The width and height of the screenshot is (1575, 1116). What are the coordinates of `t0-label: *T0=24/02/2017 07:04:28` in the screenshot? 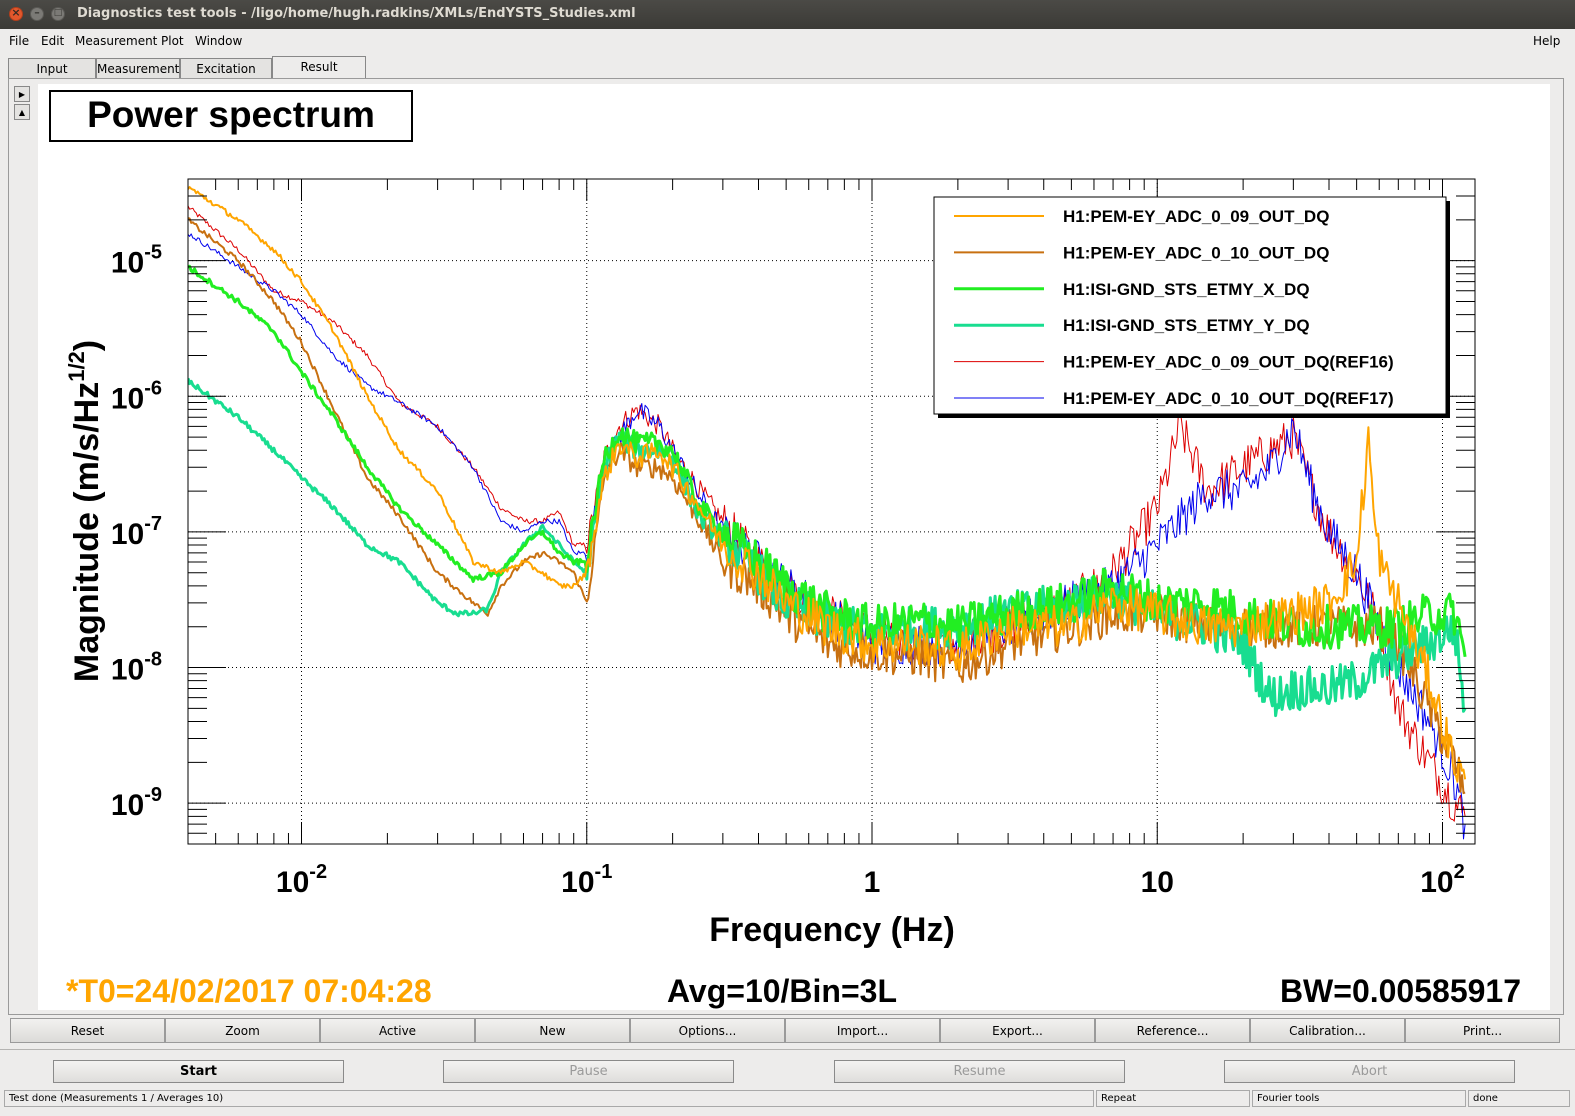 It's located at (249, 991).